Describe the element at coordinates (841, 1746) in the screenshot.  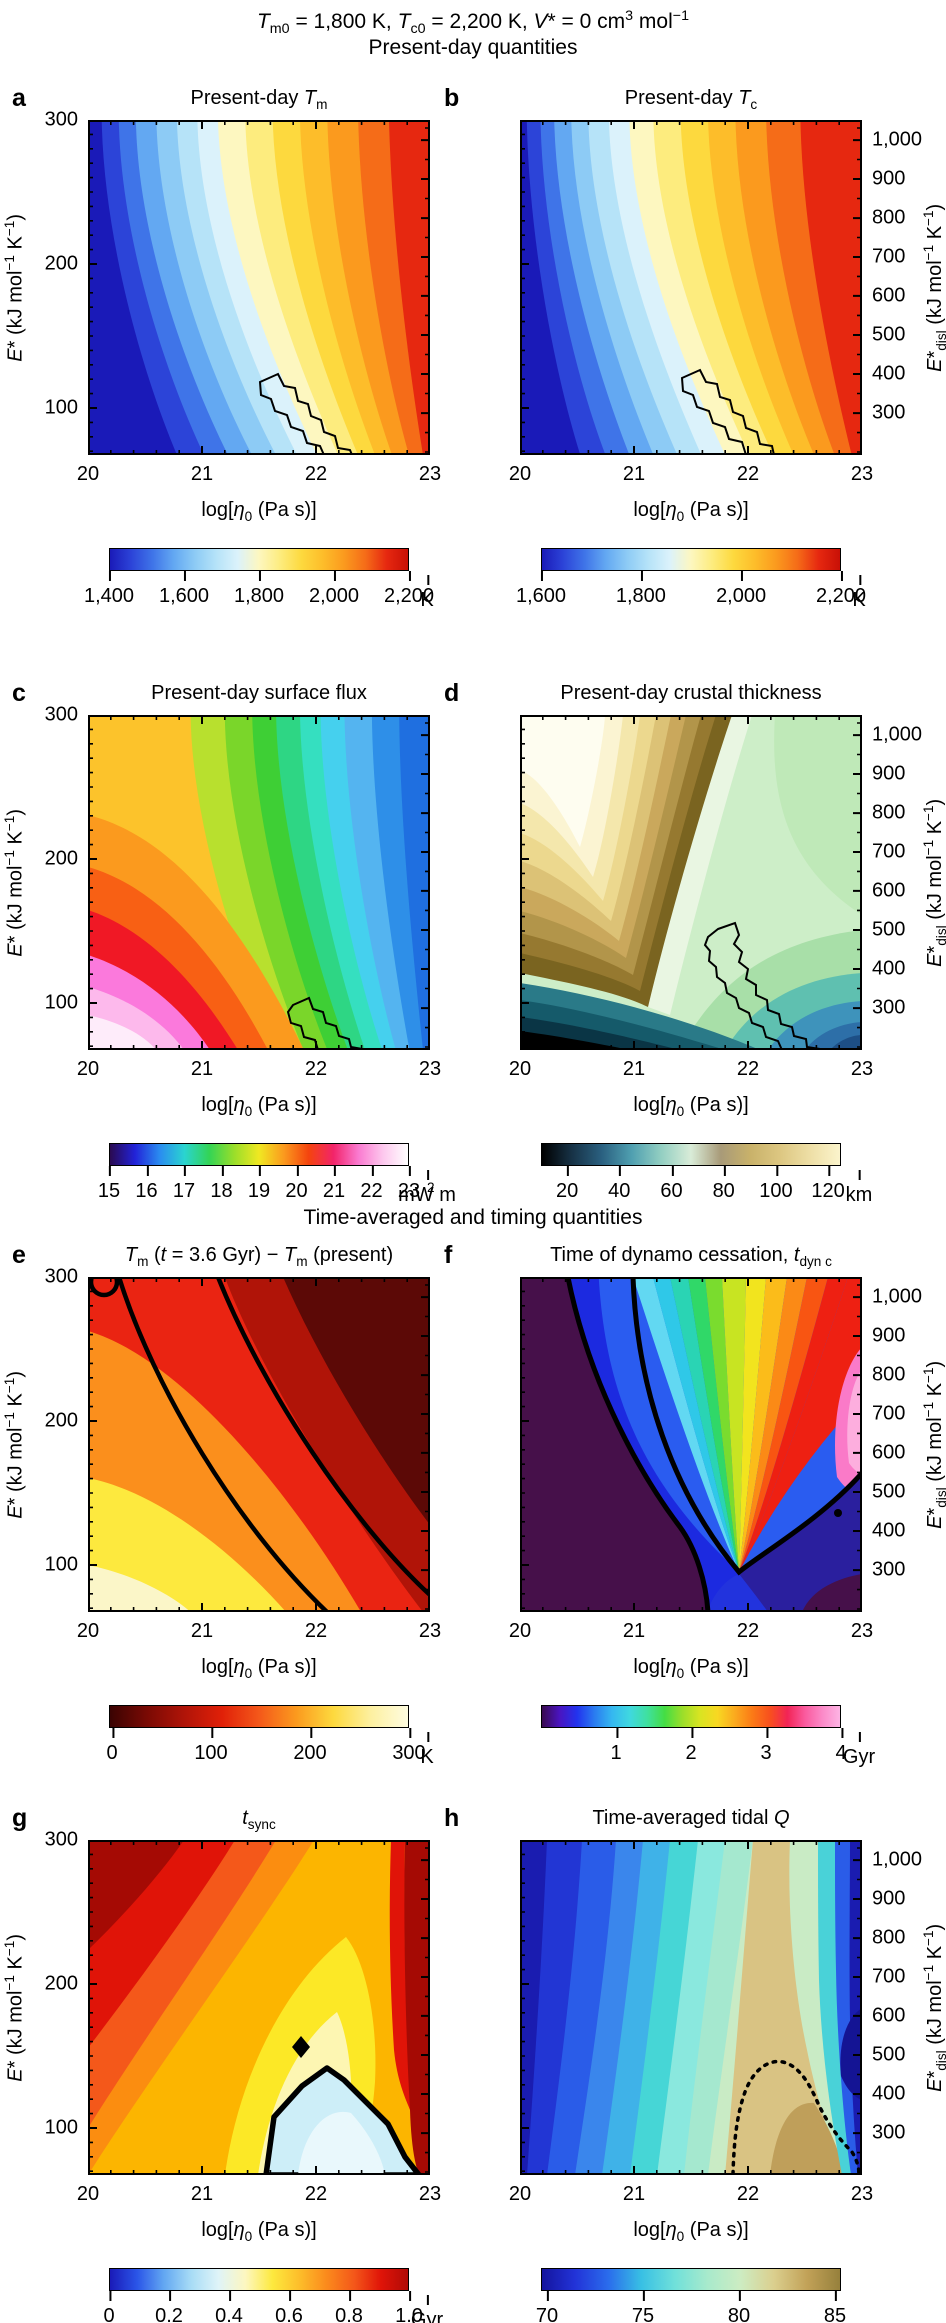
I see `tick-label: 4` at that location.